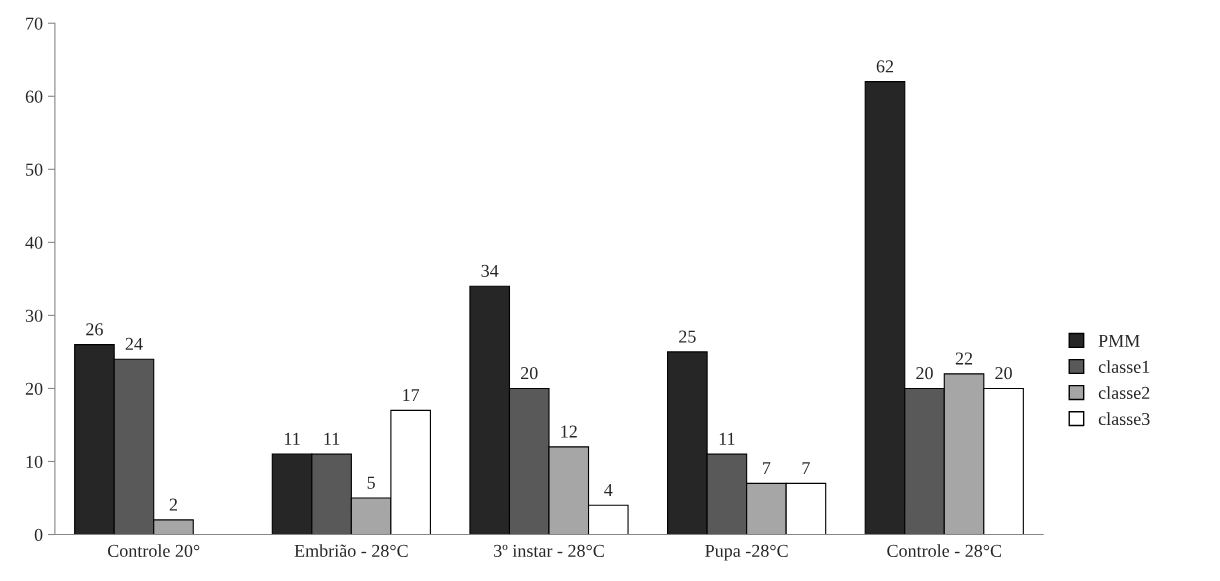 The width and height of the screenshot is (1220, 581). I want to click on x-tick-label: Controle 20°, so click(153, 550).